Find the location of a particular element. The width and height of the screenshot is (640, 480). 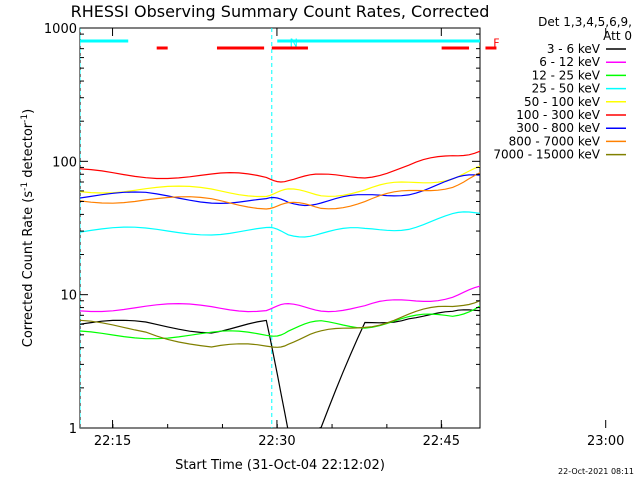

y-tick-label: 1 is located at coordinates (73, 429).